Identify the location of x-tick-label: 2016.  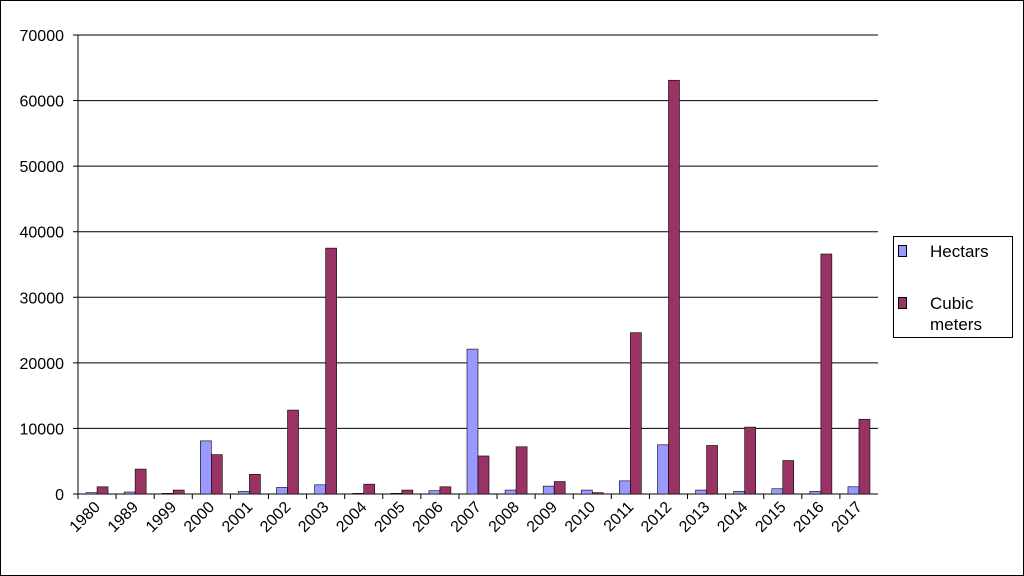
(808, 517).